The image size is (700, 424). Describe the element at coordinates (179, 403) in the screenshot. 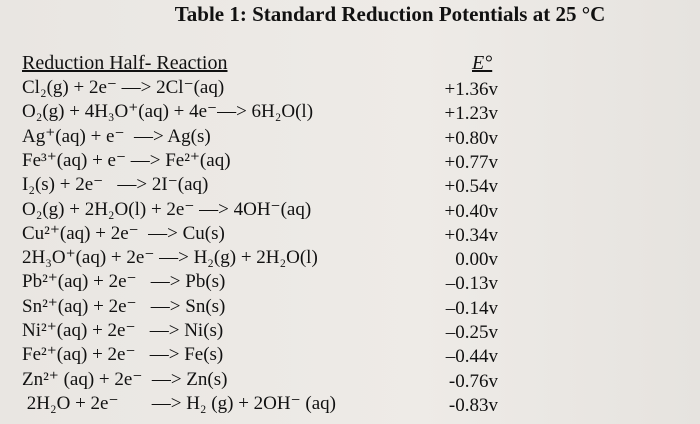

I see `half-reaction: 2H₂O + 2e⁻ —> H₂ (g) + 2OH⁻ (aq)` at that location.